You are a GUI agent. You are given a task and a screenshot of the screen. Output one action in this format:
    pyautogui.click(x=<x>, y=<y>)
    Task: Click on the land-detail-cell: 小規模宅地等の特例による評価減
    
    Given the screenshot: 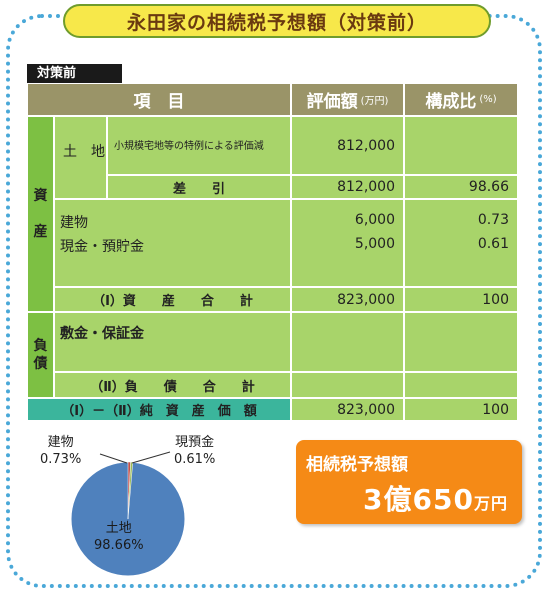 What is the action you would take?
    pyautogui.click(x=199, y=145)
    